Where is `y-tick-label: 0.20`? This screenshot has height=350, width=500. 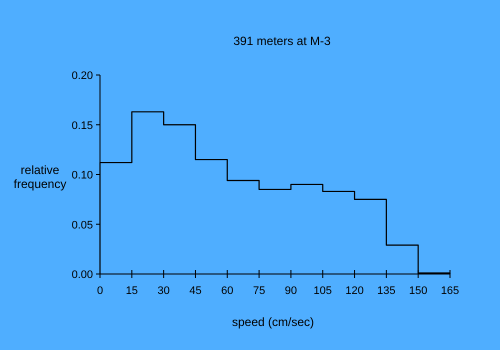
y-tick-label: 0.20 is located at coordinates (82, 76).